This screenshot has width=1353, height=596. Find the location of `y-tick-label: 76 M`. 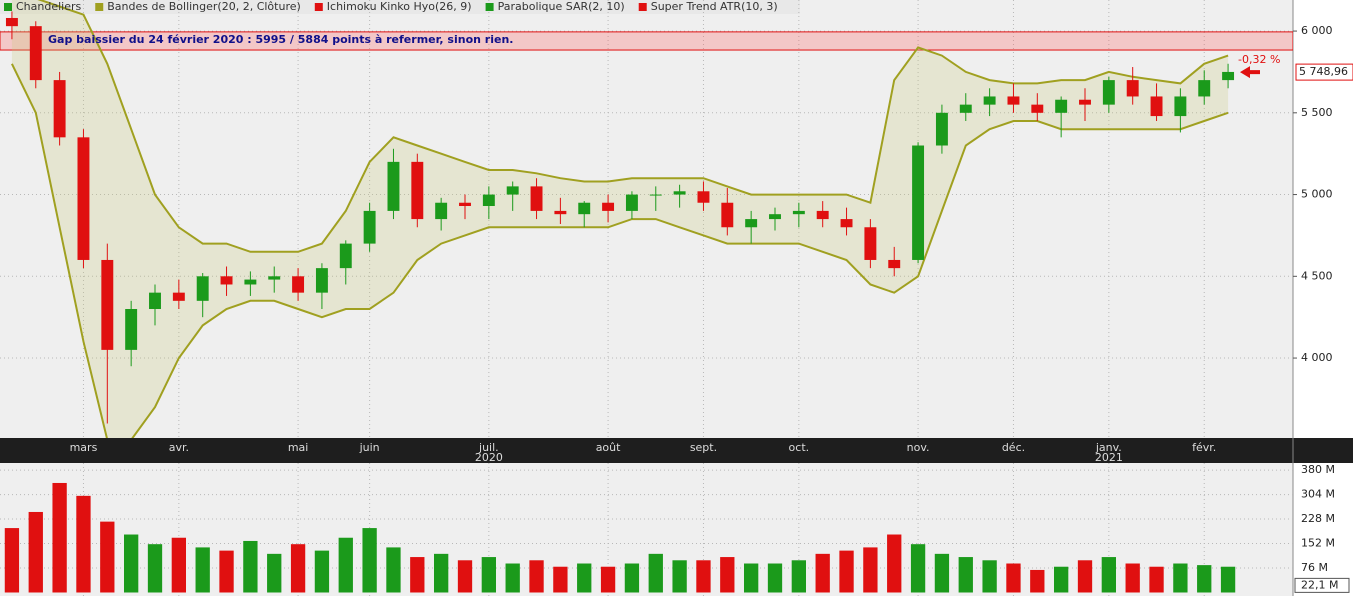

y-tick-label: 76 M is located at coordinates (1314, 567).